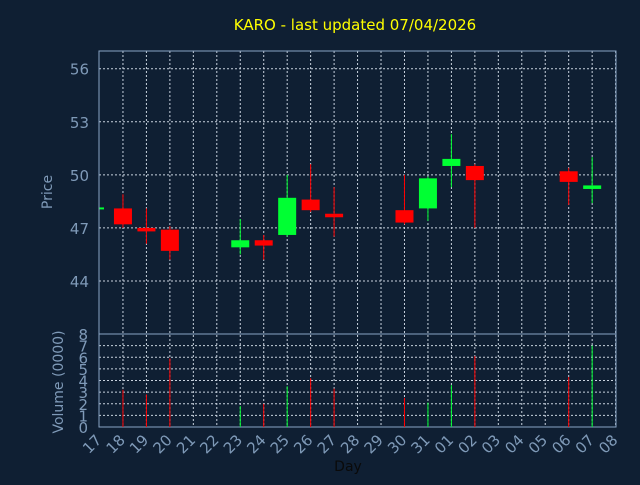 The image size is (640, 485). What do you see at coordinates (421, 444) in the screenshot?
I see `x-tick-label: 31` at bounding box center [421, 444].